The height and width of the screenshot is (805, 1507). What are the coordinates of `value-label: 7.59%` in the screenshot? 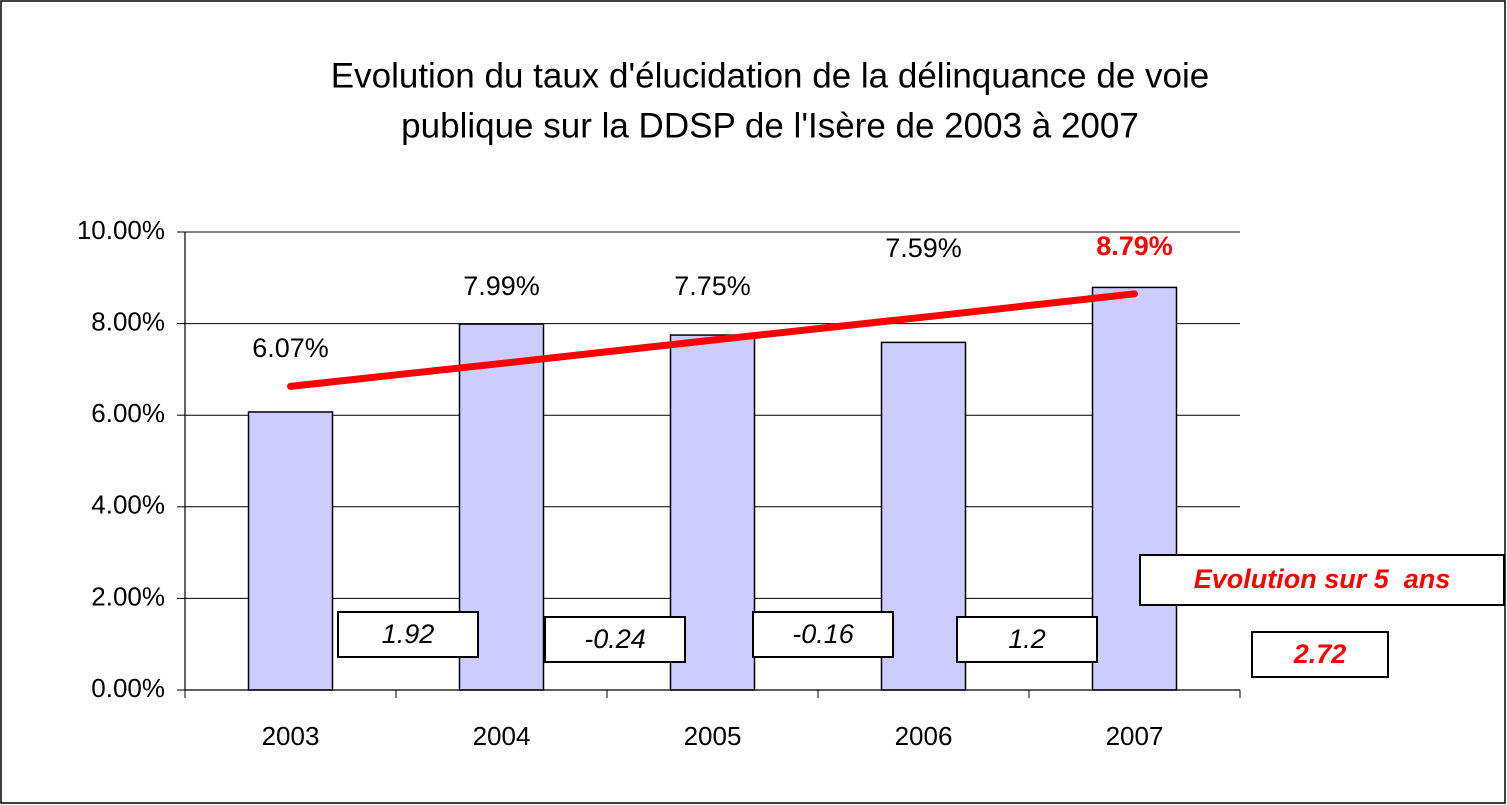 It's located at (923, 248).